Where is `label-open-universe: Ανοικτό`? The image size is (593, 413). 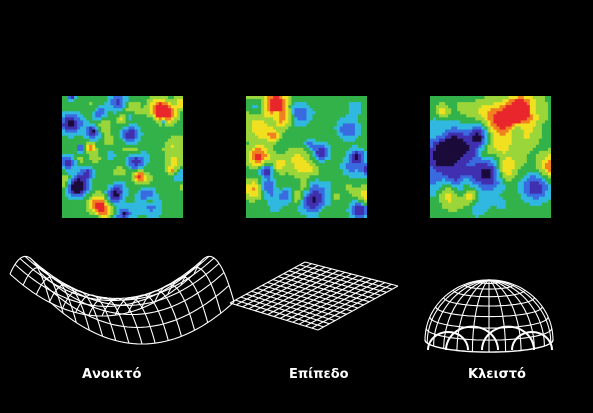 label-open-universe: Ανοικτό is located at coordinates (112, 374).